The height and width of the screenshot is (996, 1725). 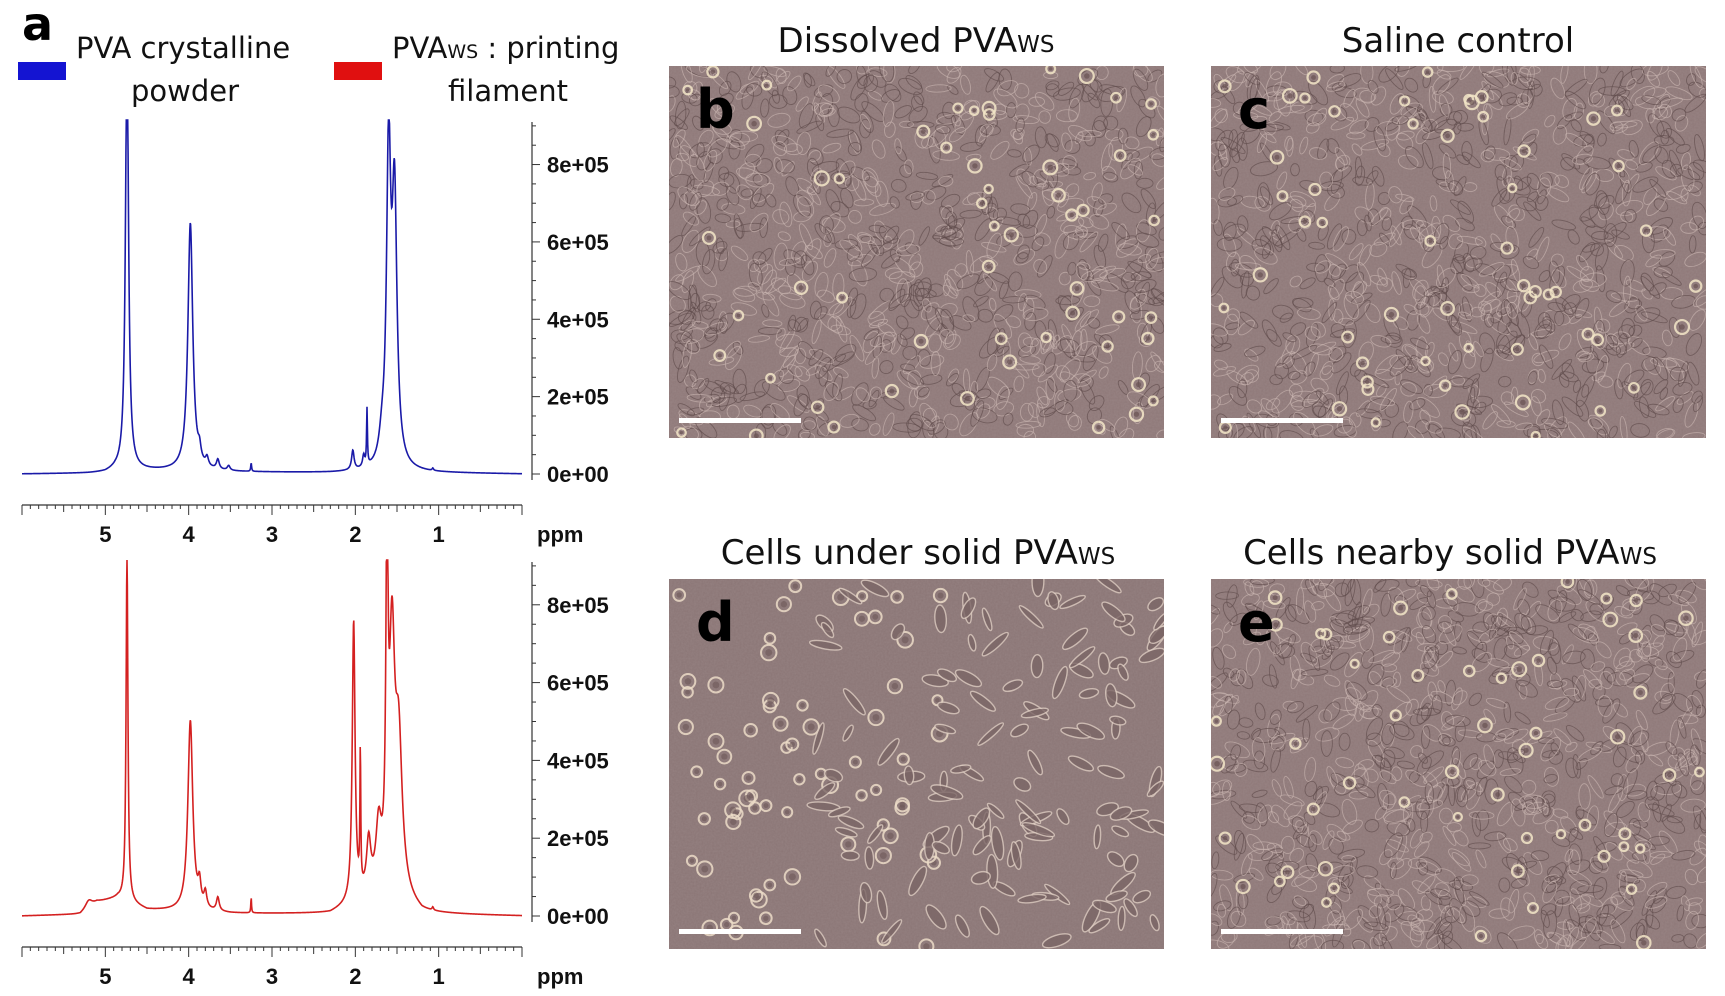 What do you see at coordinates (185, 91) in the screenshot?
I see `legend-label-1-line2: powder` at bounding box center [185, 91].